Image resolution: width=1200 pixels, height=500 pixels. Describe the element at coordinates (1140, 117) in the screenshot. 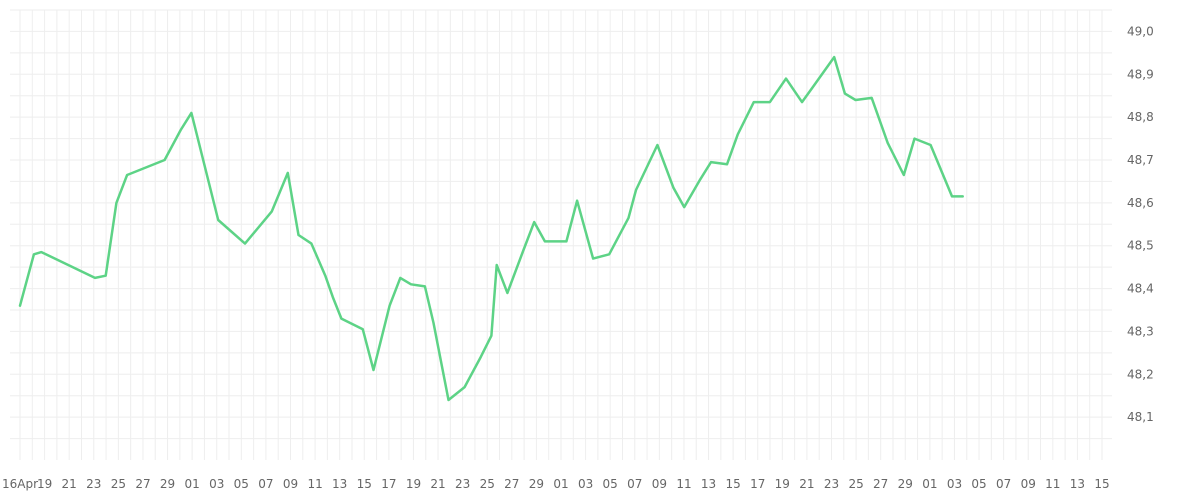

I see `y-tick-label: 48,8` at that location.